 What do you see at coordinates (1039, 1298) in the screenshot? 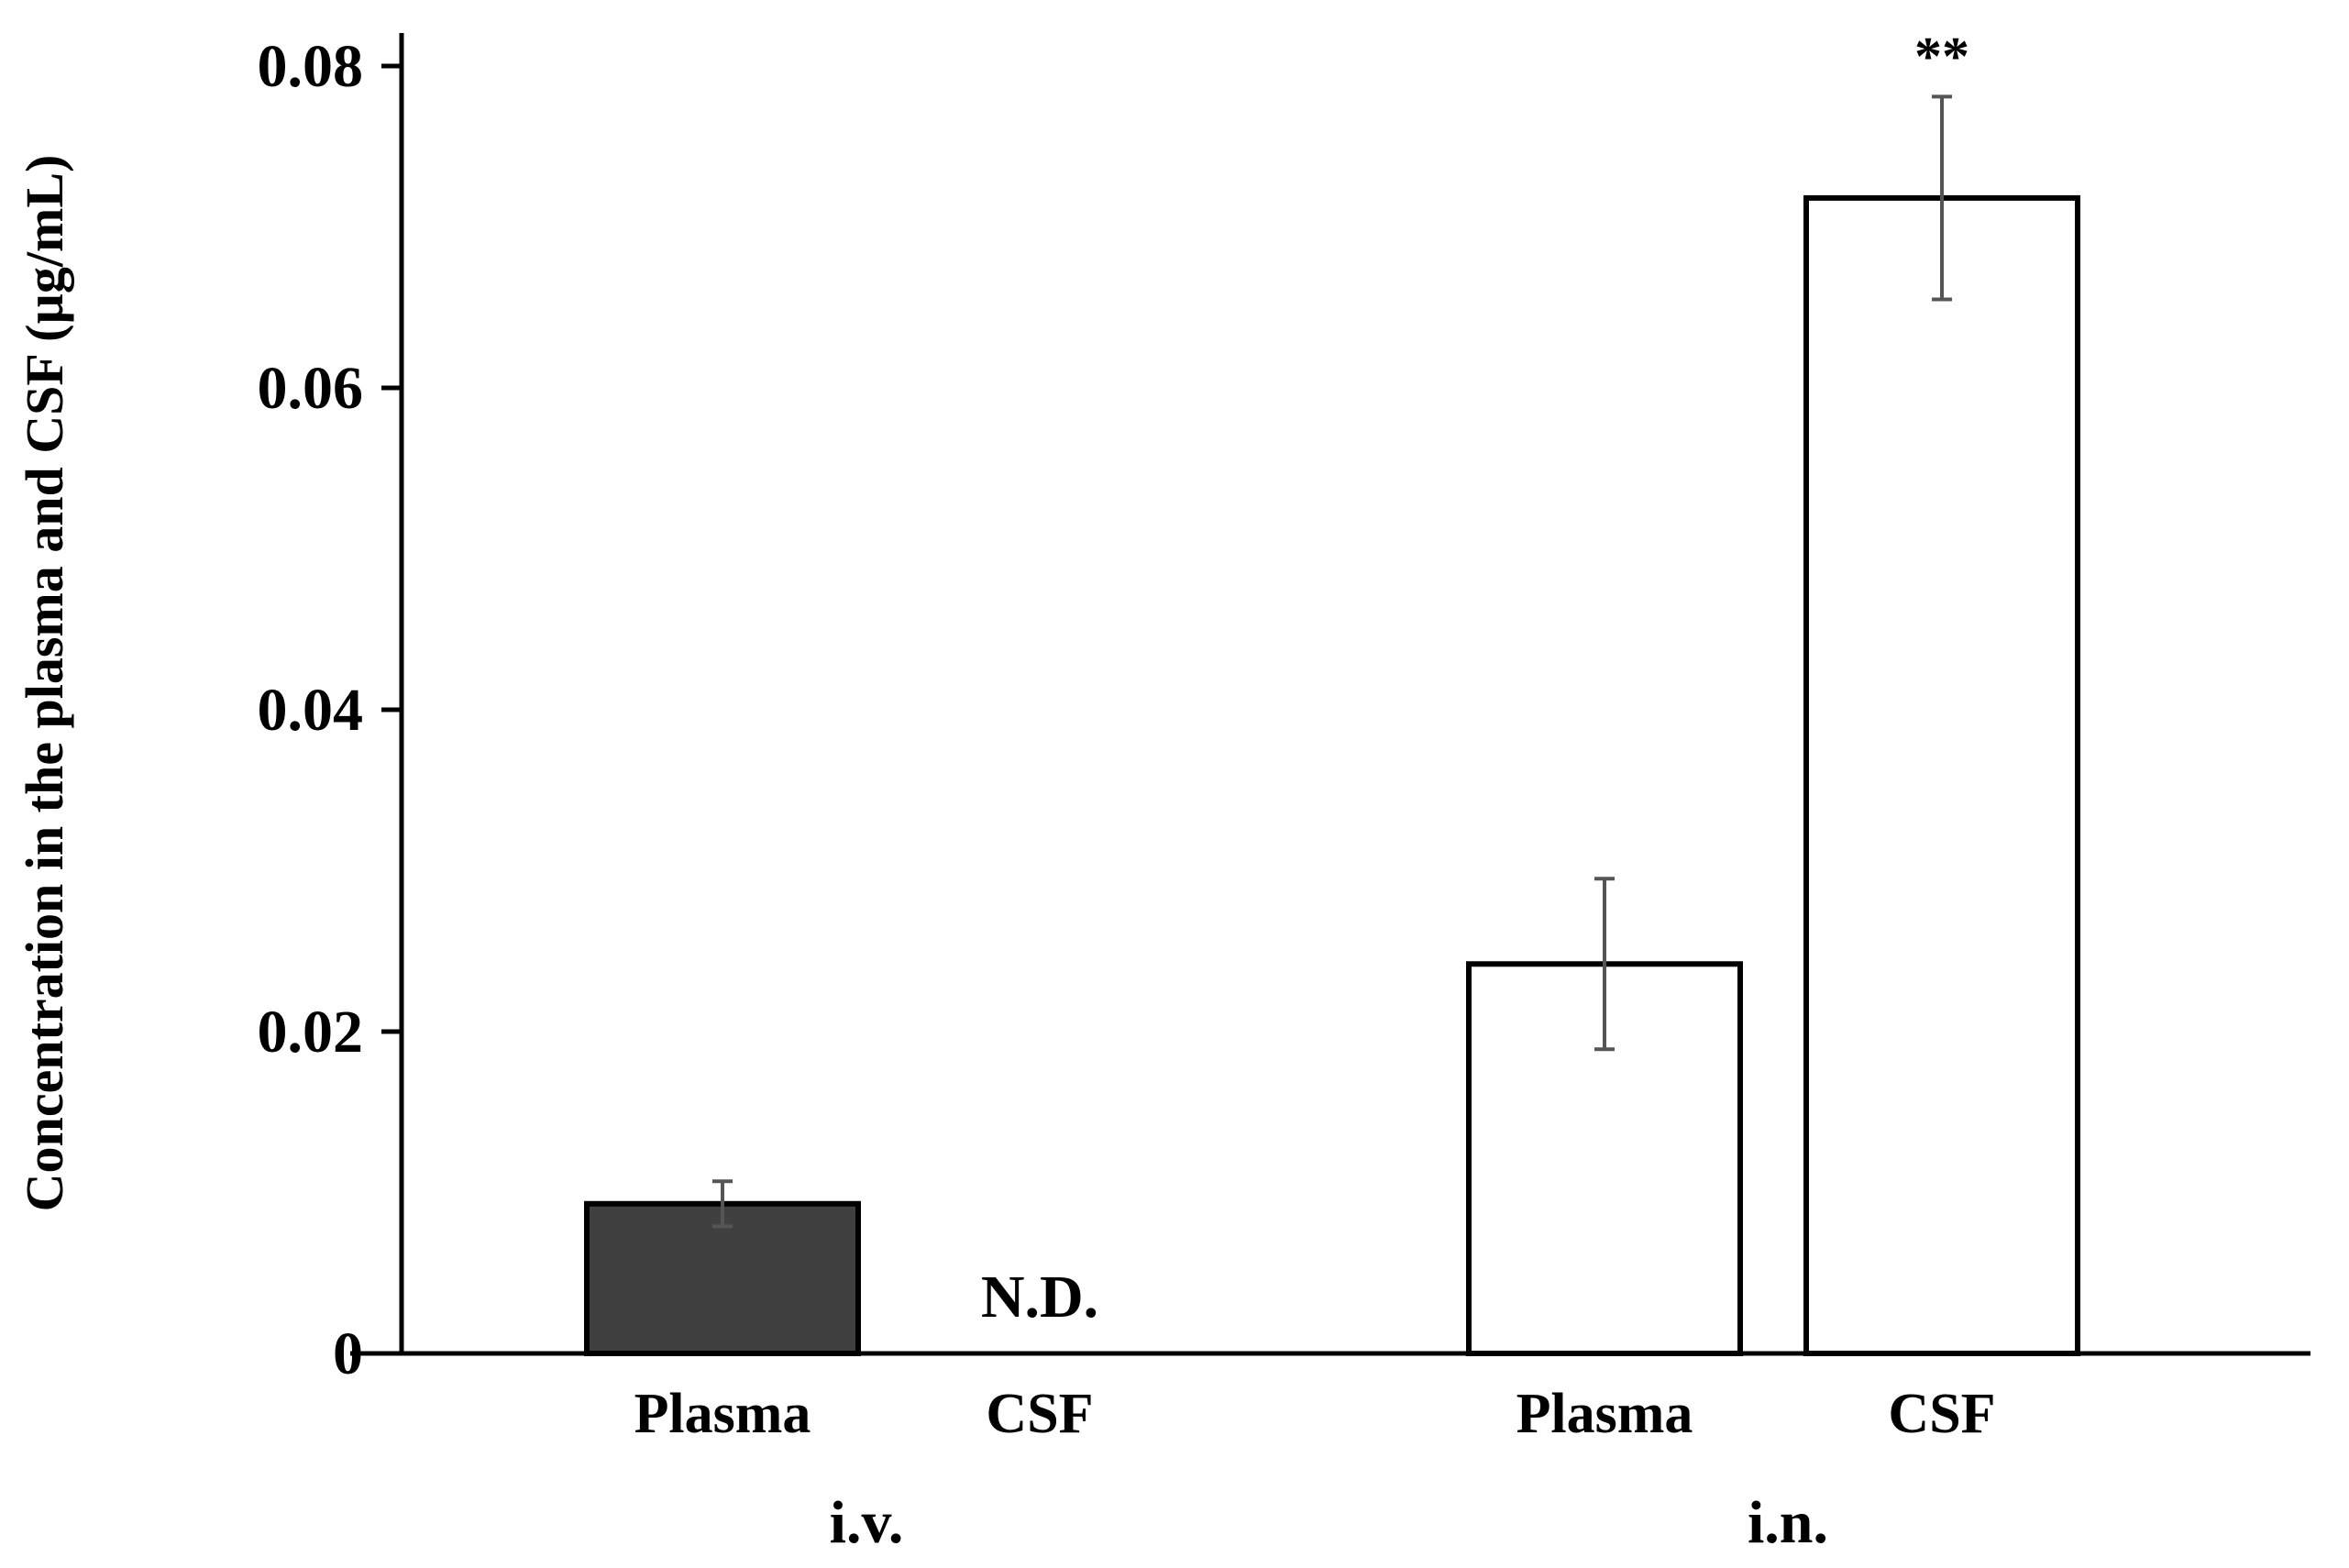
I see `not-detected-label: N.D.` at bounding box center [1039, 1298].